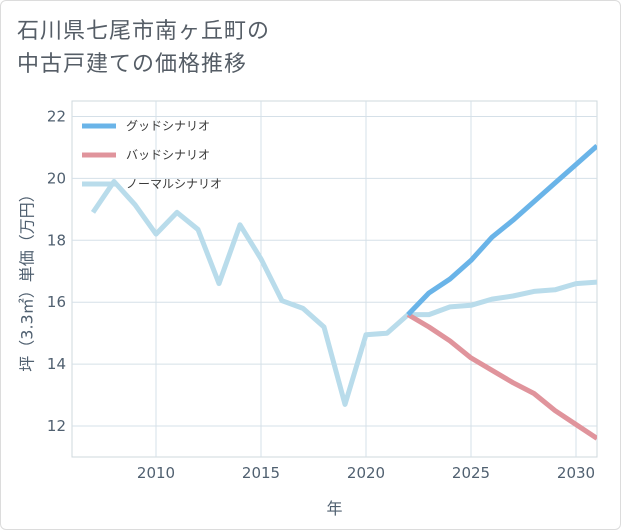 The image size is (621, 530). Describe the element at coordinates (56, 271) in the screenshot. I see `y-axis-ticks: 12 14 16 18 20 22` at that location.